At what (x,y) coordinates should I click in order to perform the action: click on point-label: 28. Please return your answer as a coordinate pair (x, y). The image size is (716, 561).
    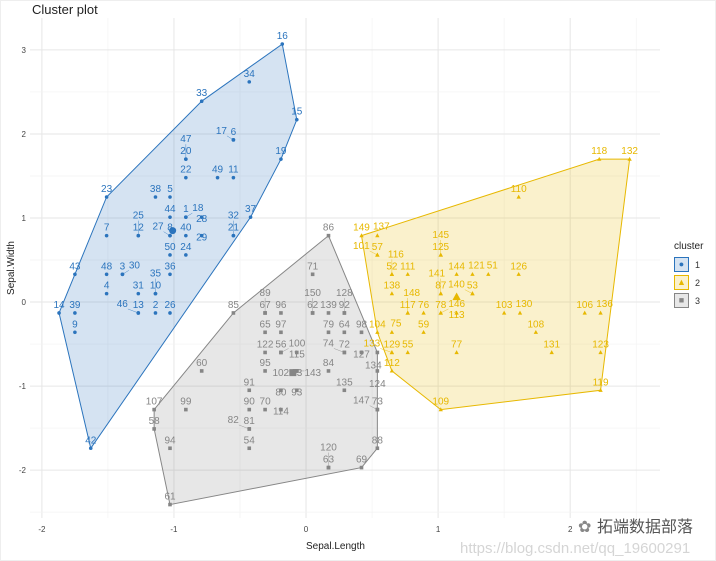
    Looking at the image, I should click on (202, 219).